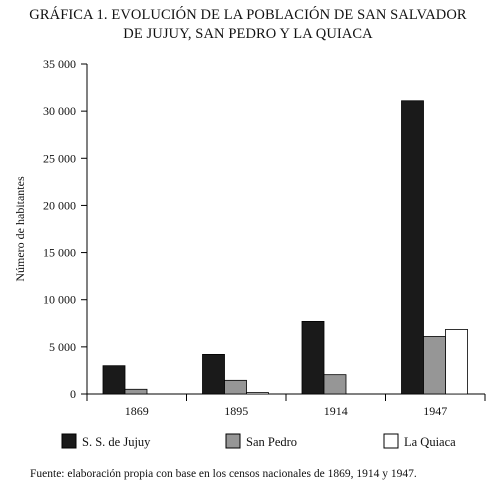 Image resolution: width=496 pixels, height=492 pixels. Describe the element at coordinates (271, 442) in the screenshot. I see `legend-label-2: San Pedro` at that location.